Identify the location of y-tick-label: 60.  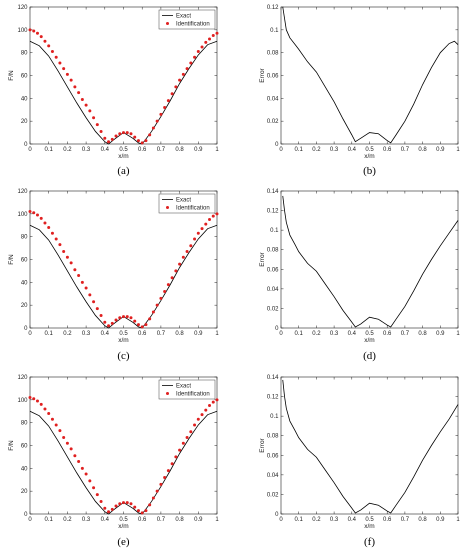
(24, 261).